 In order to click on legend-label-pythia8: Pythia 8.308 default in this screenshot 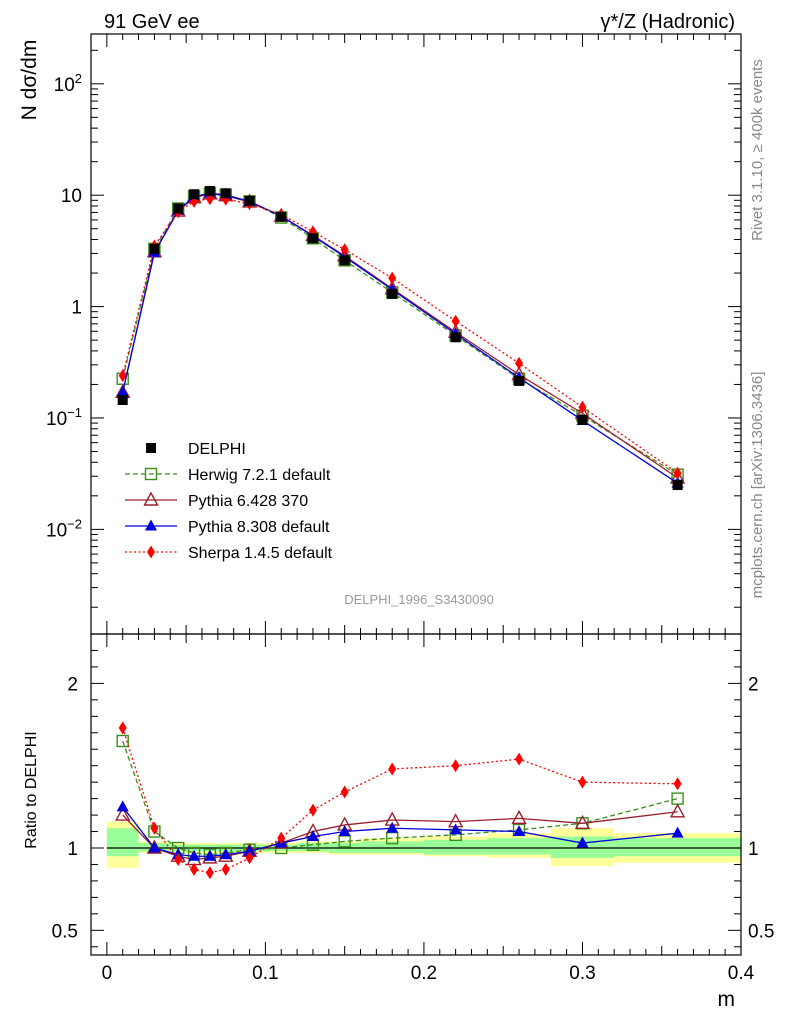, I will do `click(259, 527)`.